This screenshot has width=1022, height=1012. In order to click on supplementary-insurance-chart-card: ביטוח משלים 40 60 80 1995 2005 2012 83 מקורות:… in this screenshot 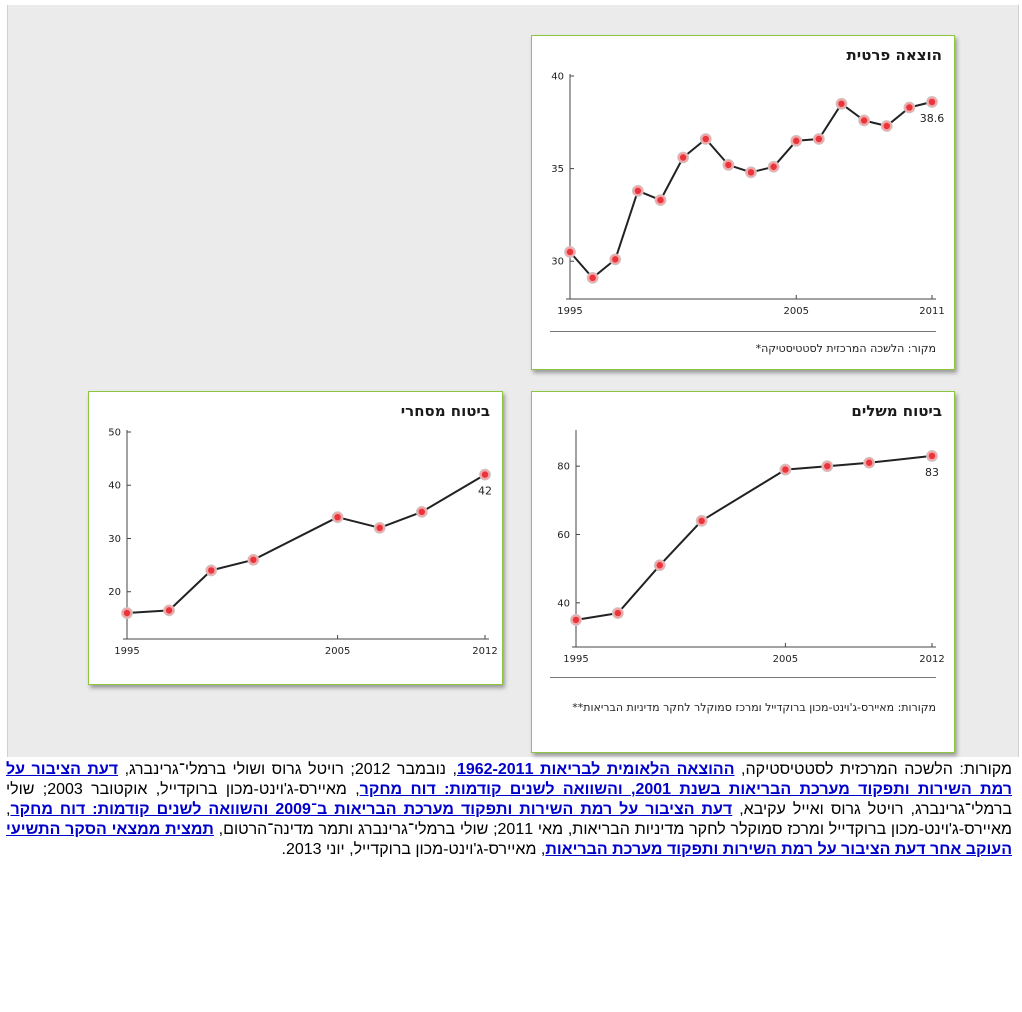, I will do `click(743, 572)`.